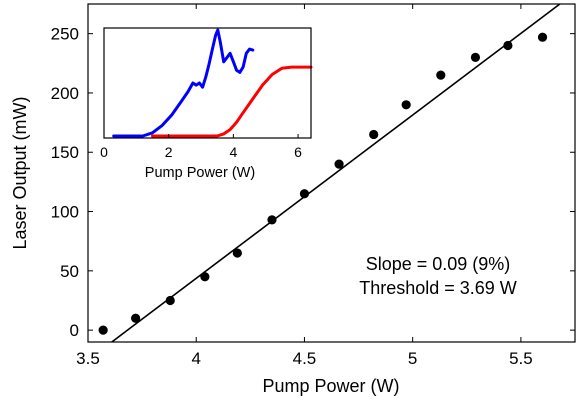  What do you see at coordinates (200, 173) in the screenshot?
I see `inset-x-axis-label: Pump Power (W)` at bounding box center [200, 173].